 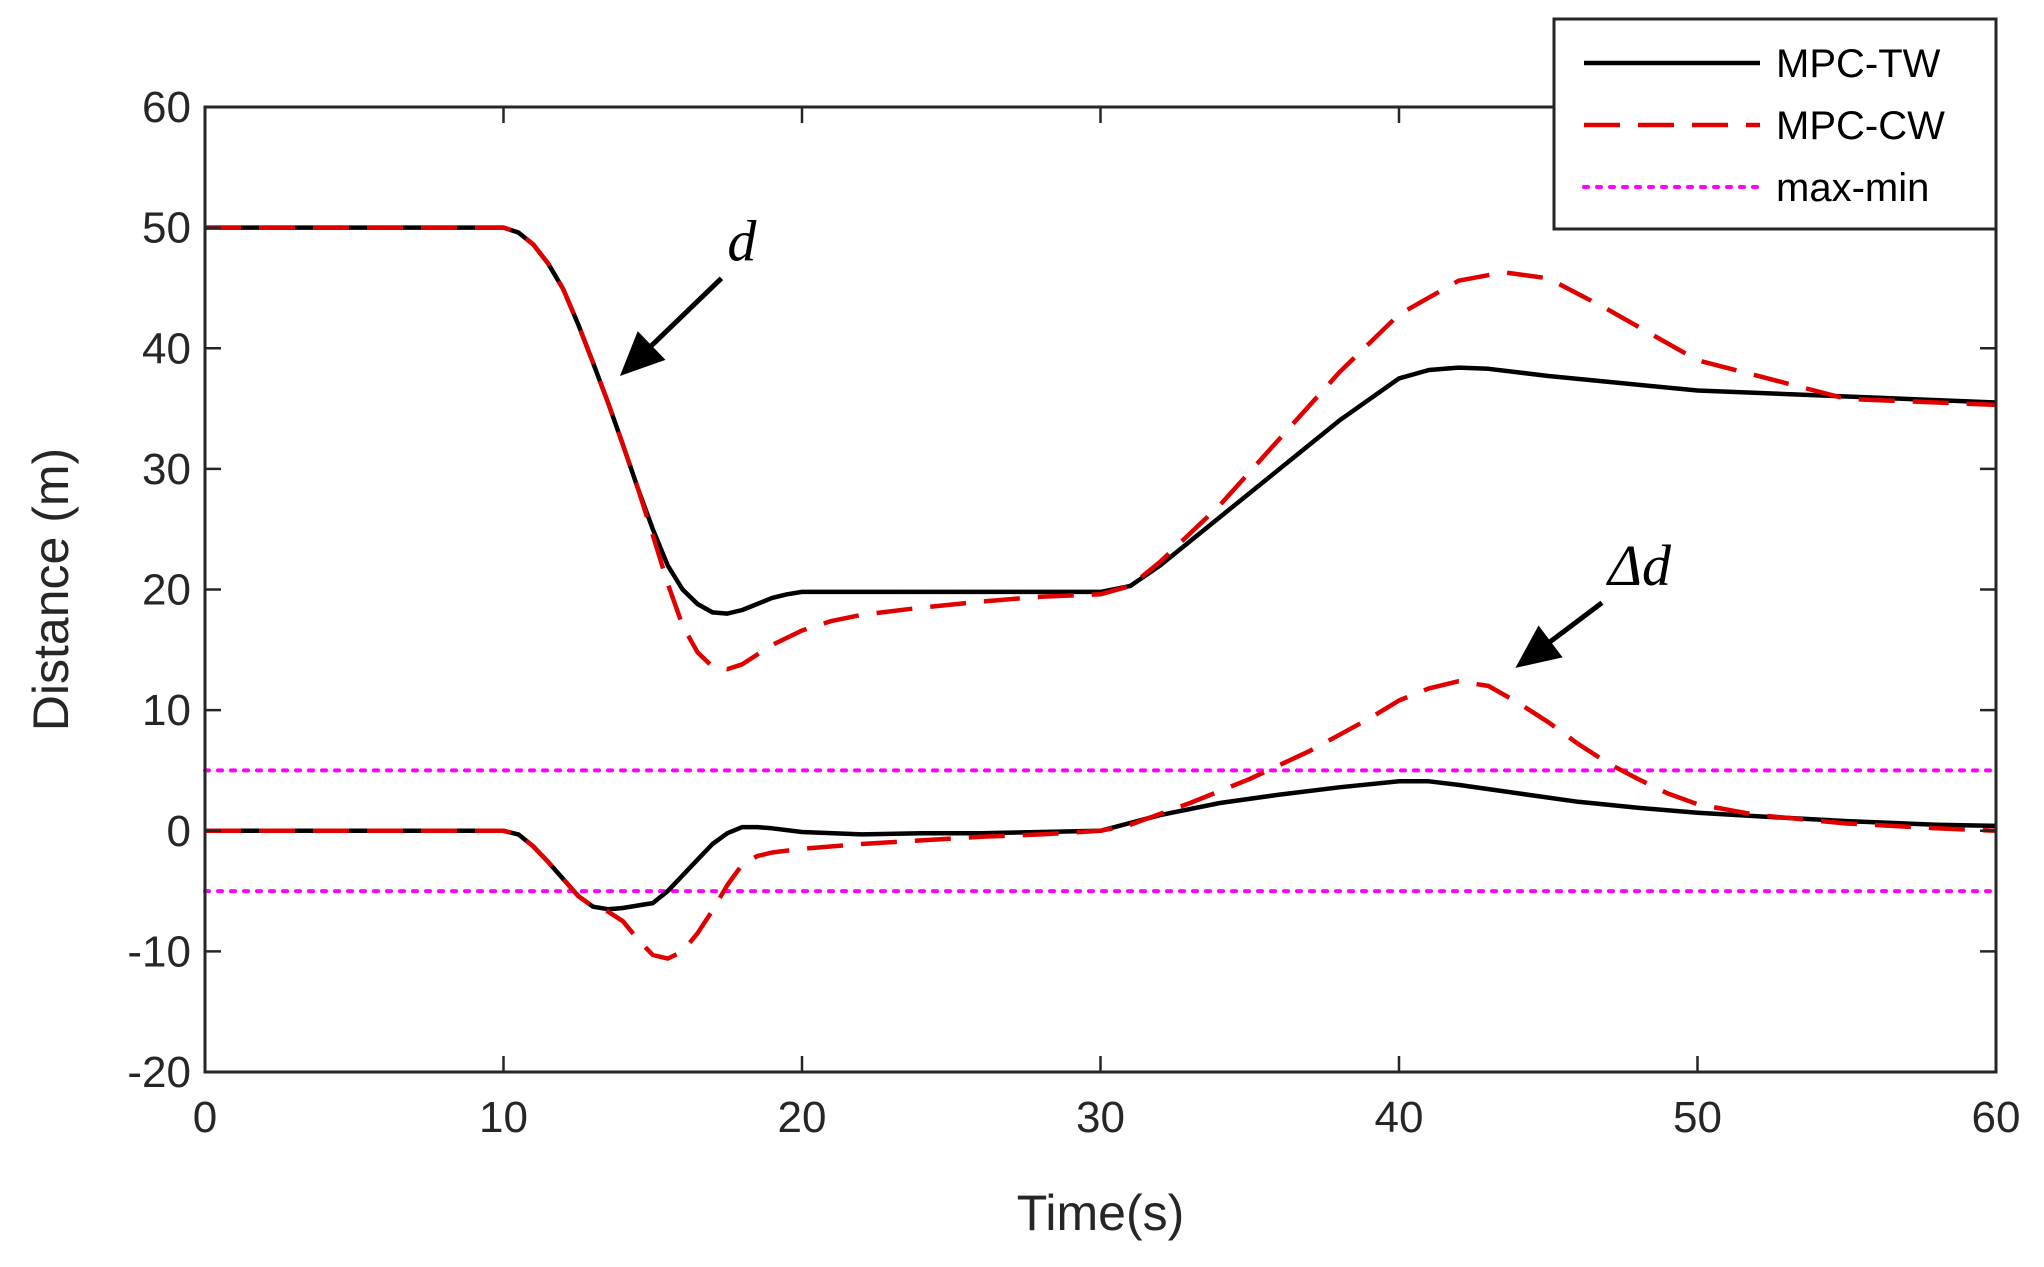 I want to click on y-tick-label: 0, so click(x=179, y=831).